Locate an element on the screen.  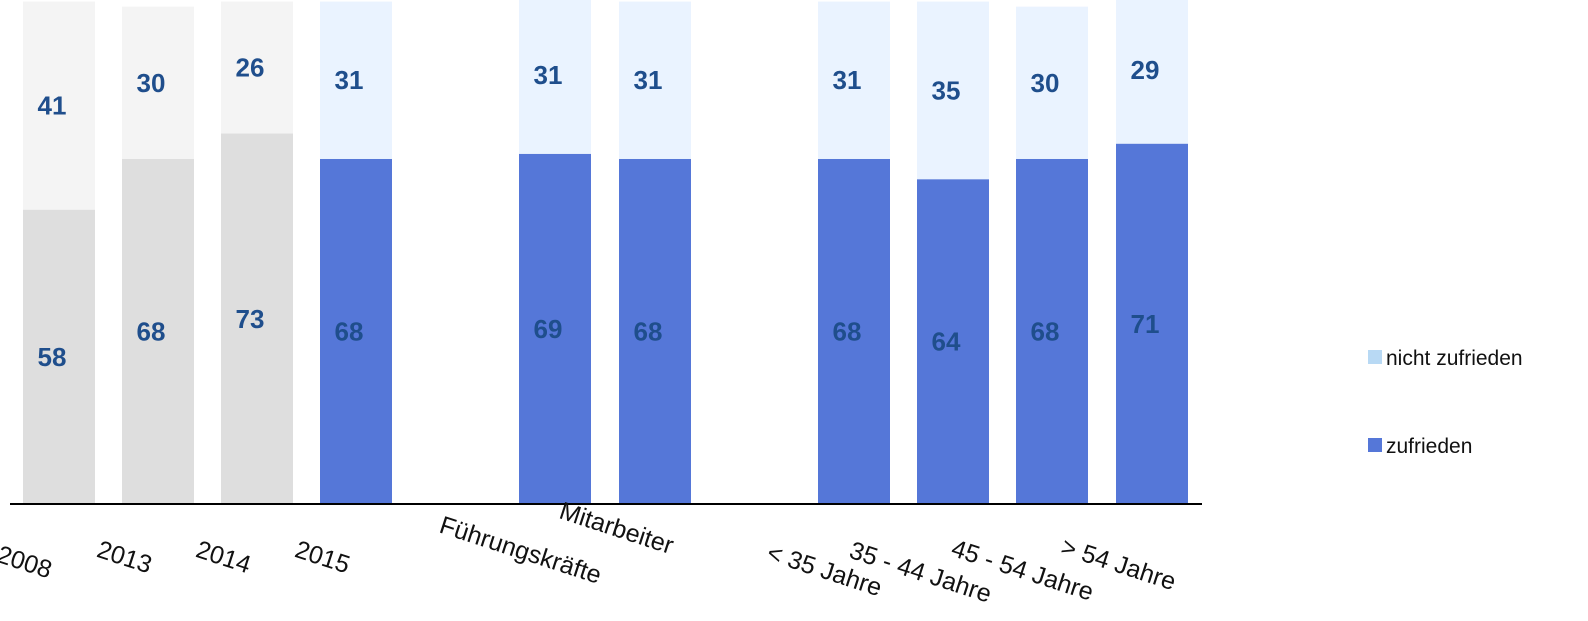
value-label-zufrieden-2014: 73 is located at coordinates (250, 319).